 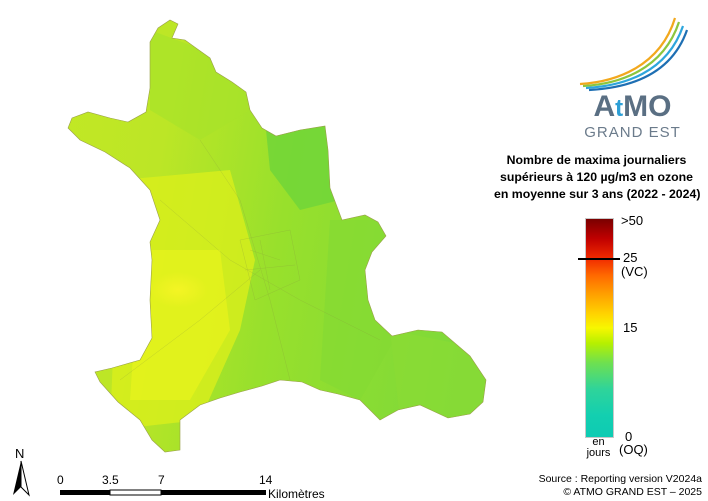 What do you see at coordinates (599, 328) in the screenshot?
I see `legend-color-ramp` at bounding box center [599, 328].